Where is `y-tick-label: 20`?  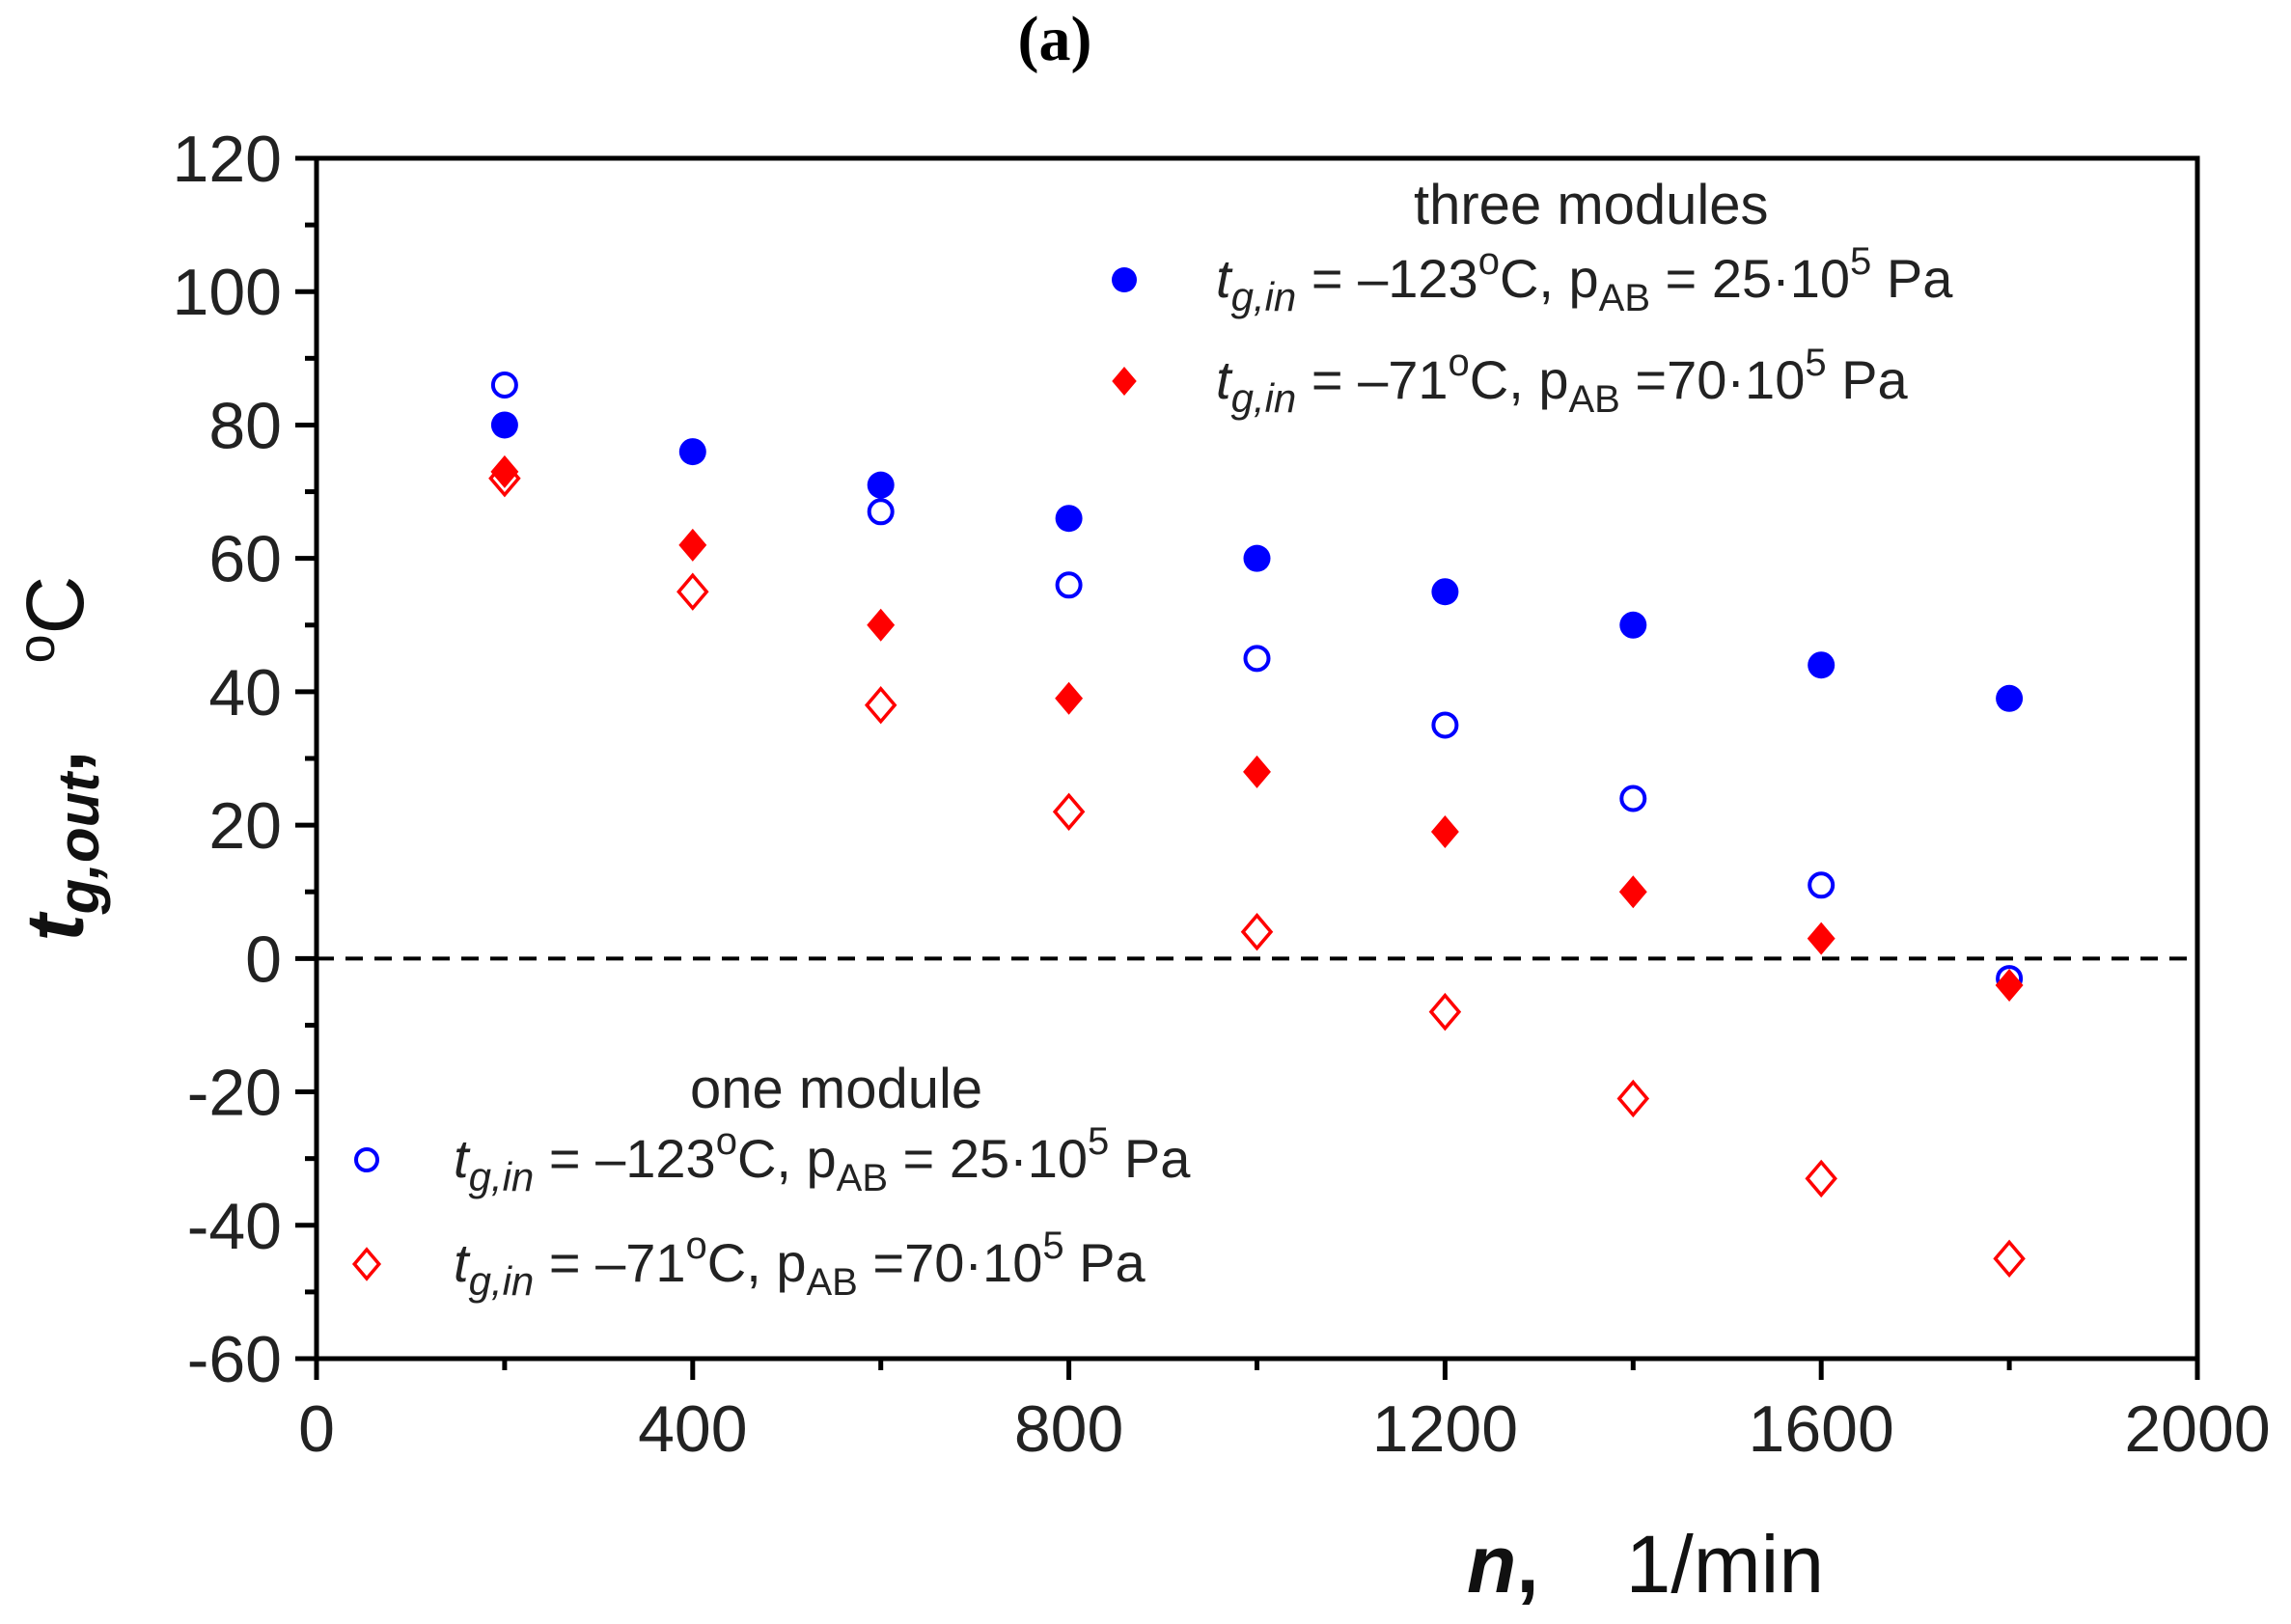 y-tick-label: 20 is located at coordinates (245, 826).